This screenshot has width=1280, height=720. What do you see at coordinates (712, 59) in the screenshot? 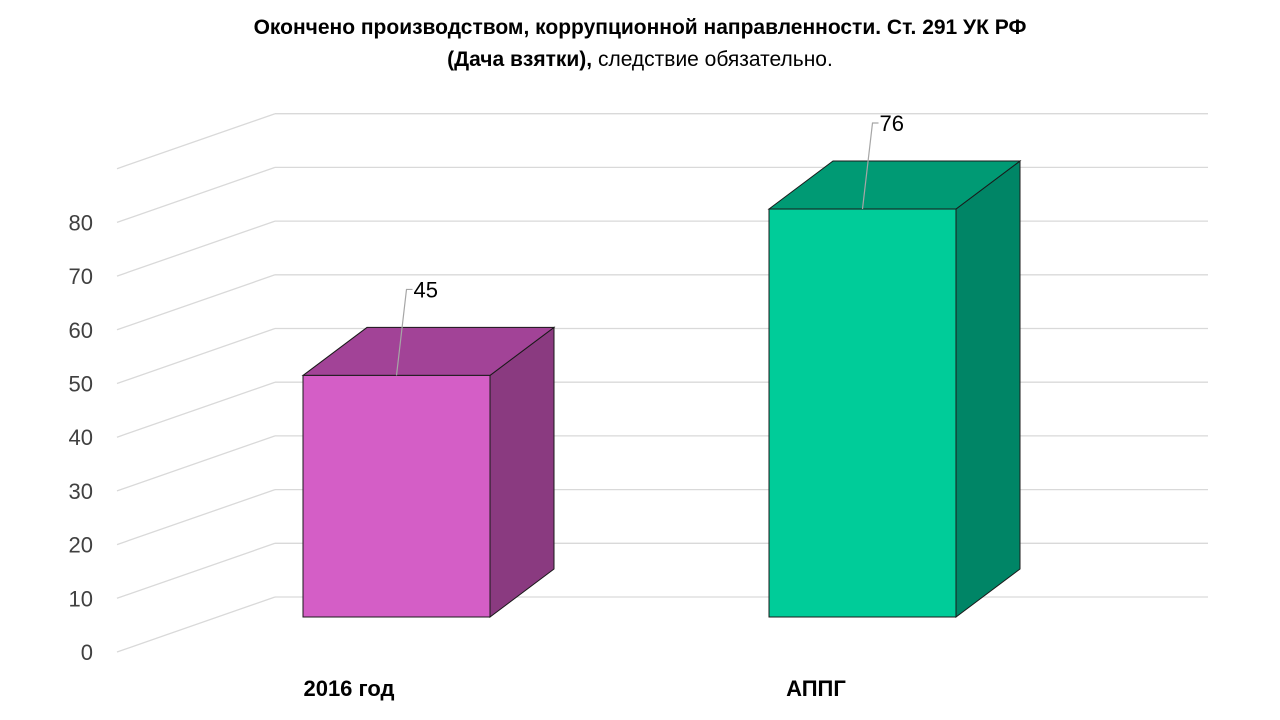
I see `chart-title-normal: следствие обязательно.` at bounding box center [712, 59].